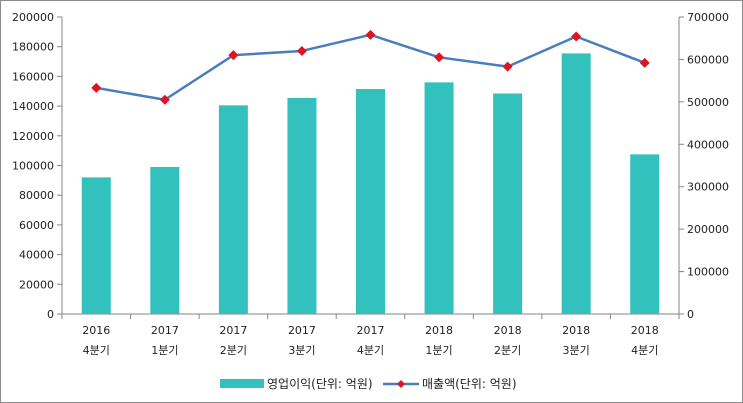 This screenshot has height=403, width=743. Describe the element at coordinates (469, 384) in the screenshot. I see `legend-label-line: 매출액(단위: 억원)` at that location.